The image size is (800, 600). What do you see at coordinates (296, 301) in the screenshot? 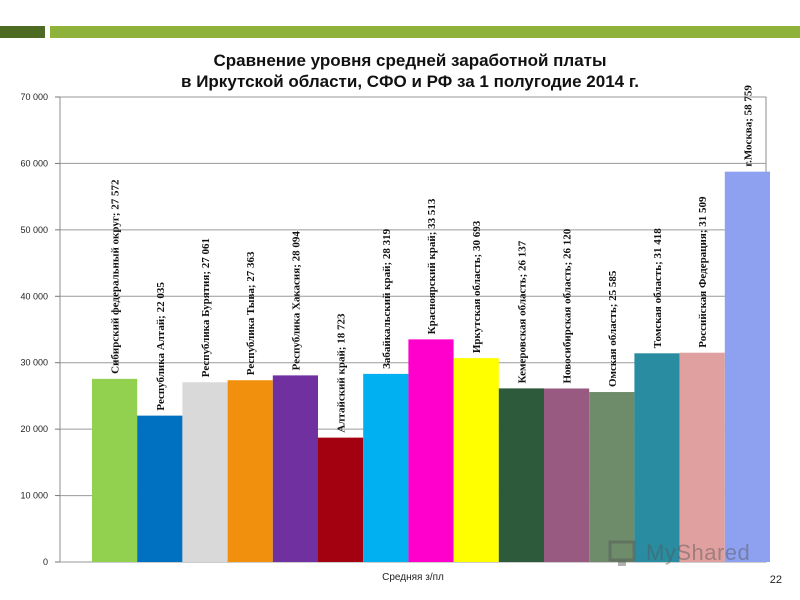
I see `bar-data-label: Республика Хакасия; 28 094` at bounding box center [296, 301].